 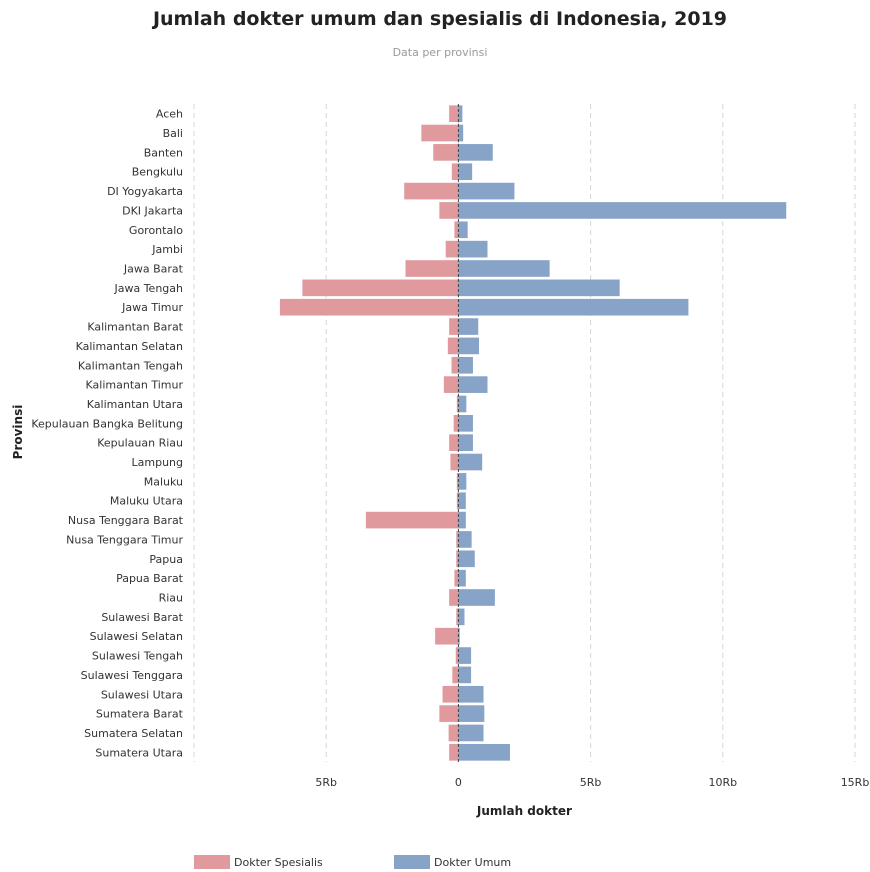 I want to click on y-tick-label: Nusa Tenggara Barat, so click(x=126, y=520).